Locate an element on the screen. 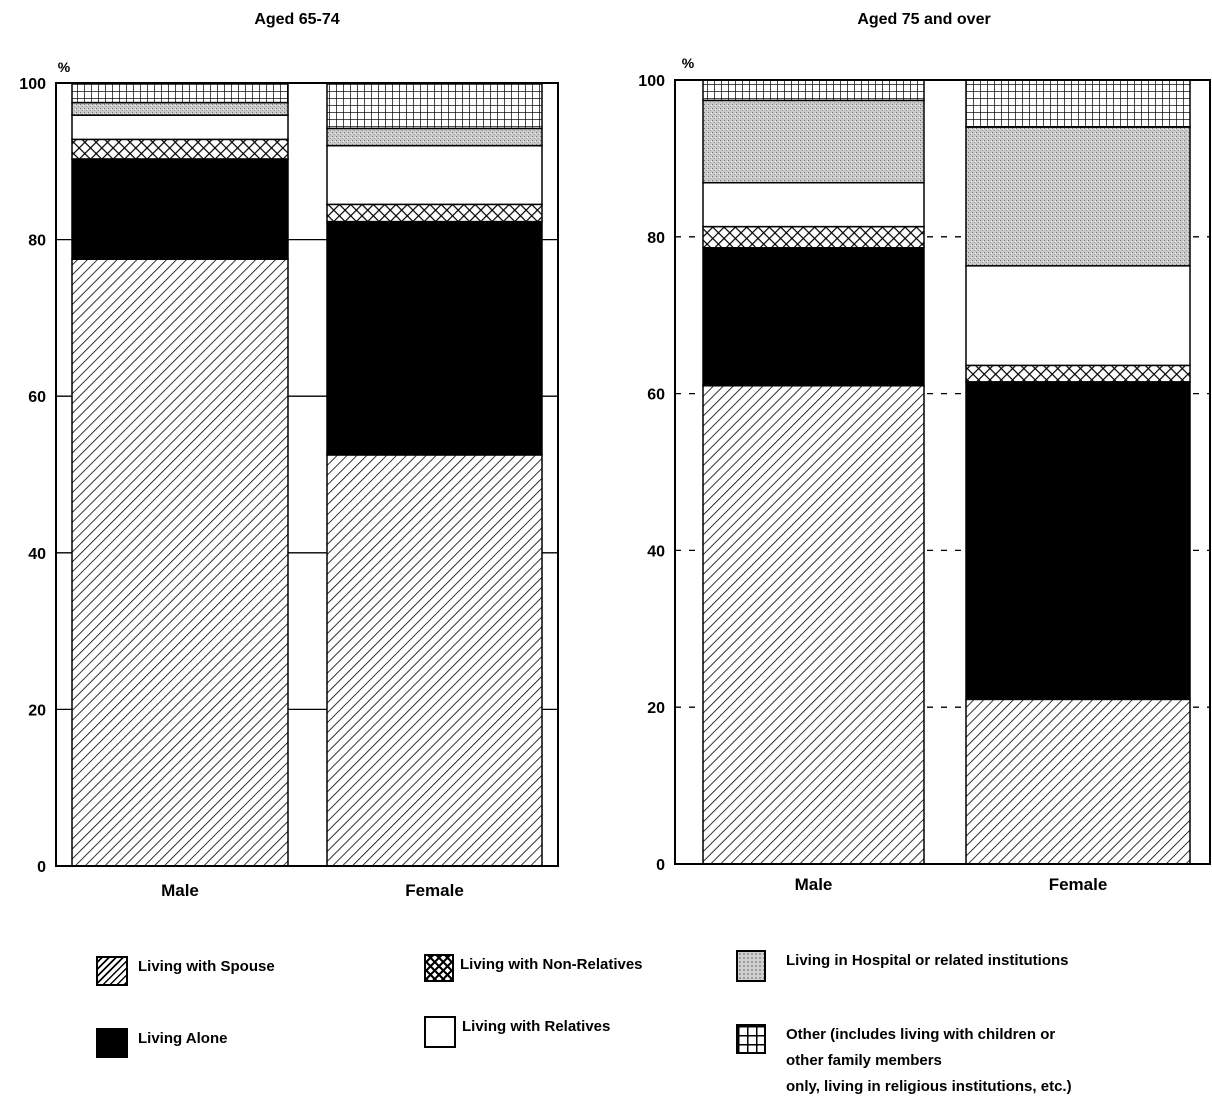  chart-title: Aged 75 and over is located at coordinates (923, 19).